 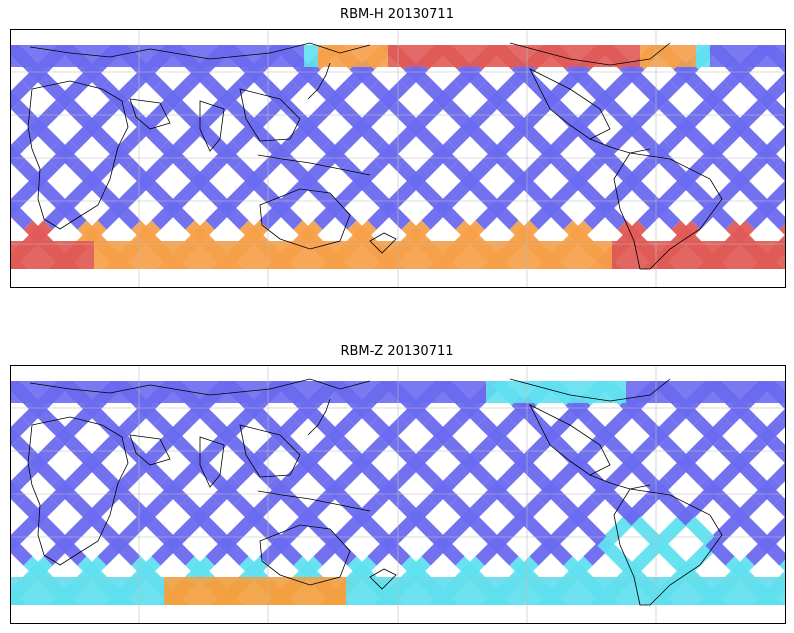 I want to click on panel-title-bottom: RBM-Z 20130711, so click(x=397, y=351).